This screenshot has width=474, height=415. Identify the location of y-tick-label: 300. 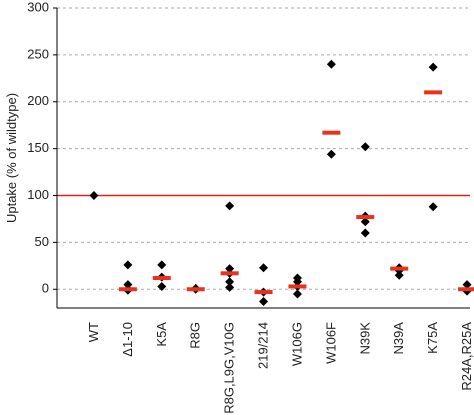
(38, 7).